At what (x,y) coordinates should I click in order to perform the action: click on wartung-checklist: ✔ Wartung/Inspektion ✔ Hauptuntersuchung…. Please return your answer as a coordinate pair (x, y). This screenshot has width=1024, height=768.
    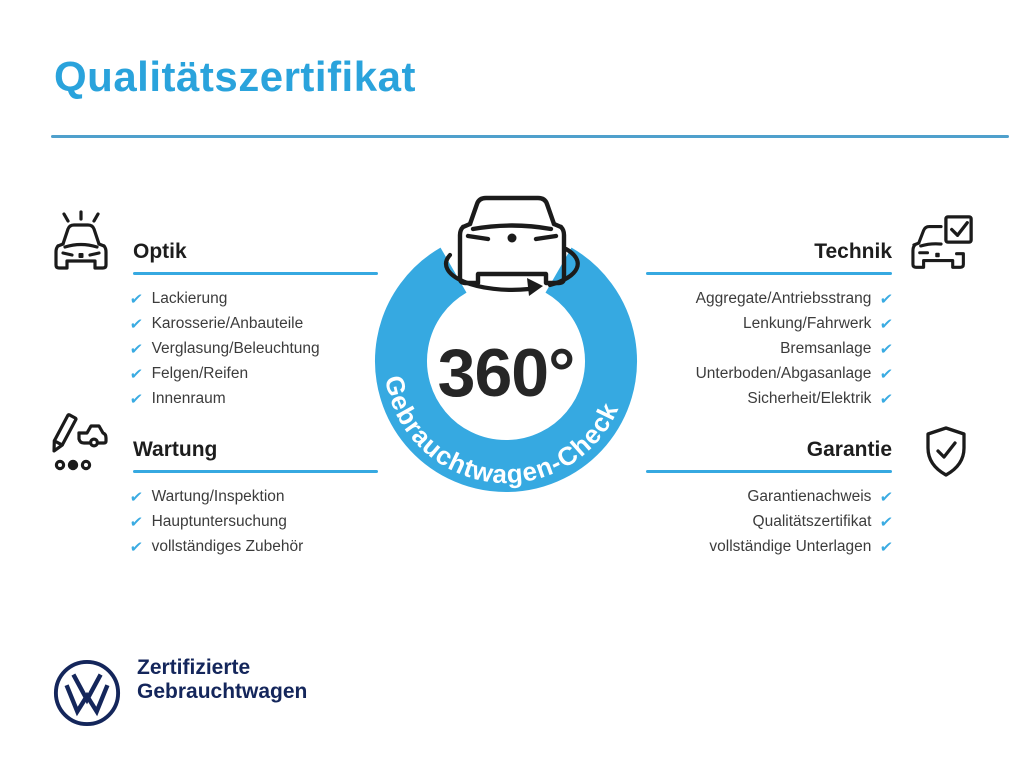
    Looking at the image, I should click on (216, 522).